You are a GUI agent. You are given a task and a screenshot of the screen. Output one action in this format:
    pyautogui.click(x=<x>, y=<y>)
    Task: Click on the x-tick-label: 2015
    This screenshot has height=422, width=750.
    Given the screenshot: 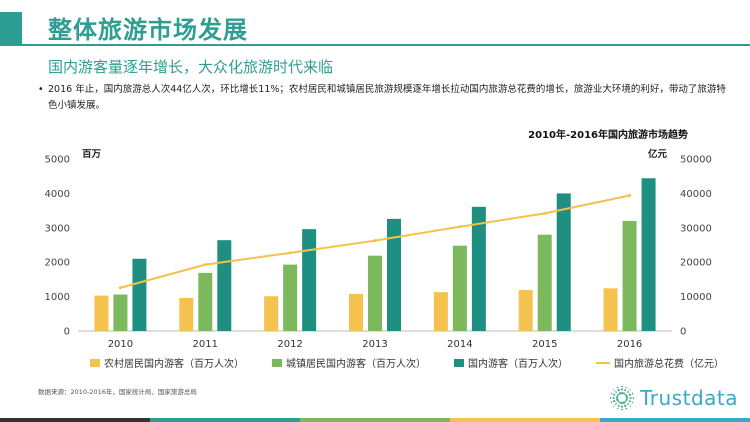 What is the action you would take?
    pyautogui.click(x=544, y=344)
    